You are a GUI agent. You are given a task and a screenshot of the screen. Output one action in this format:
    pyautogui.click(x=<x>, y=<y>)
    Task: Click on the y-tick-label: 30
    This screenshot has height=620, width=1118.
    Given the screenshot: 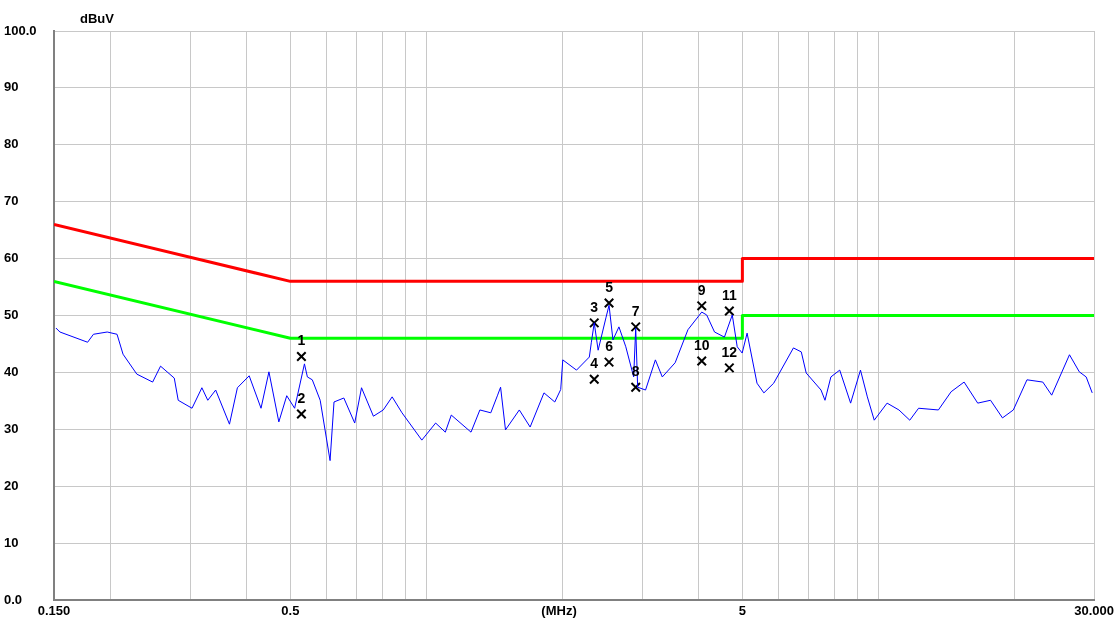 What is the action you would take?
    pyautogui.click(x=11, y=428)
    